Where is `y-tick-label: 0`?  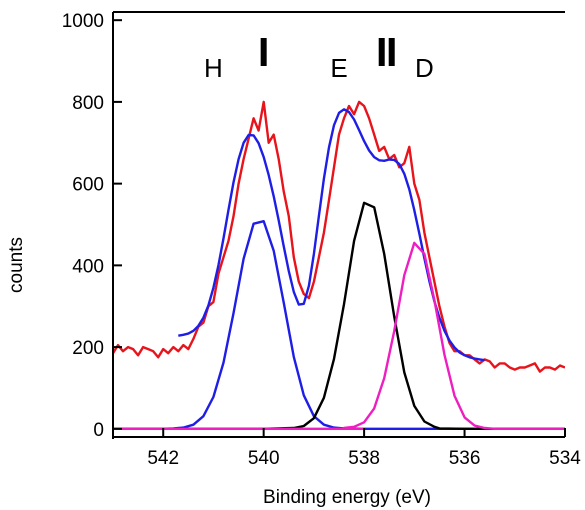
y-tick-label: 0 is located at coordinates (98, 430).